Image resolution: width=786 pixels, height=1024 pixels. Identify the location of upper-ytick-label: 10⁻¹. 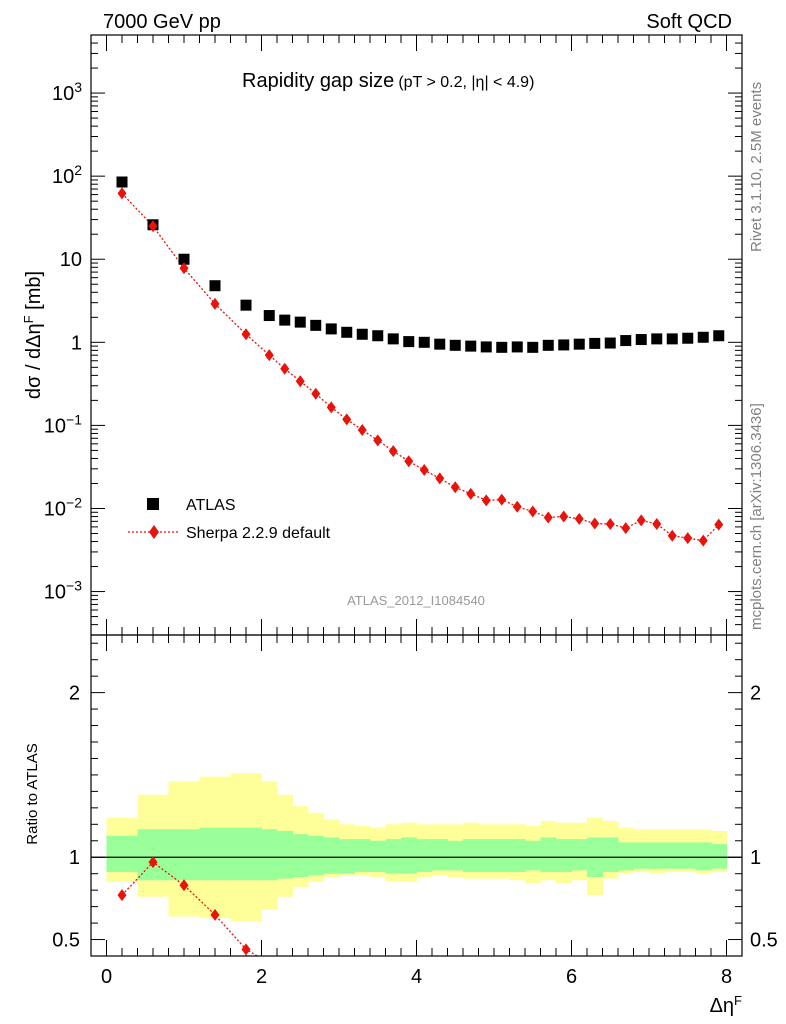
(63, 424).